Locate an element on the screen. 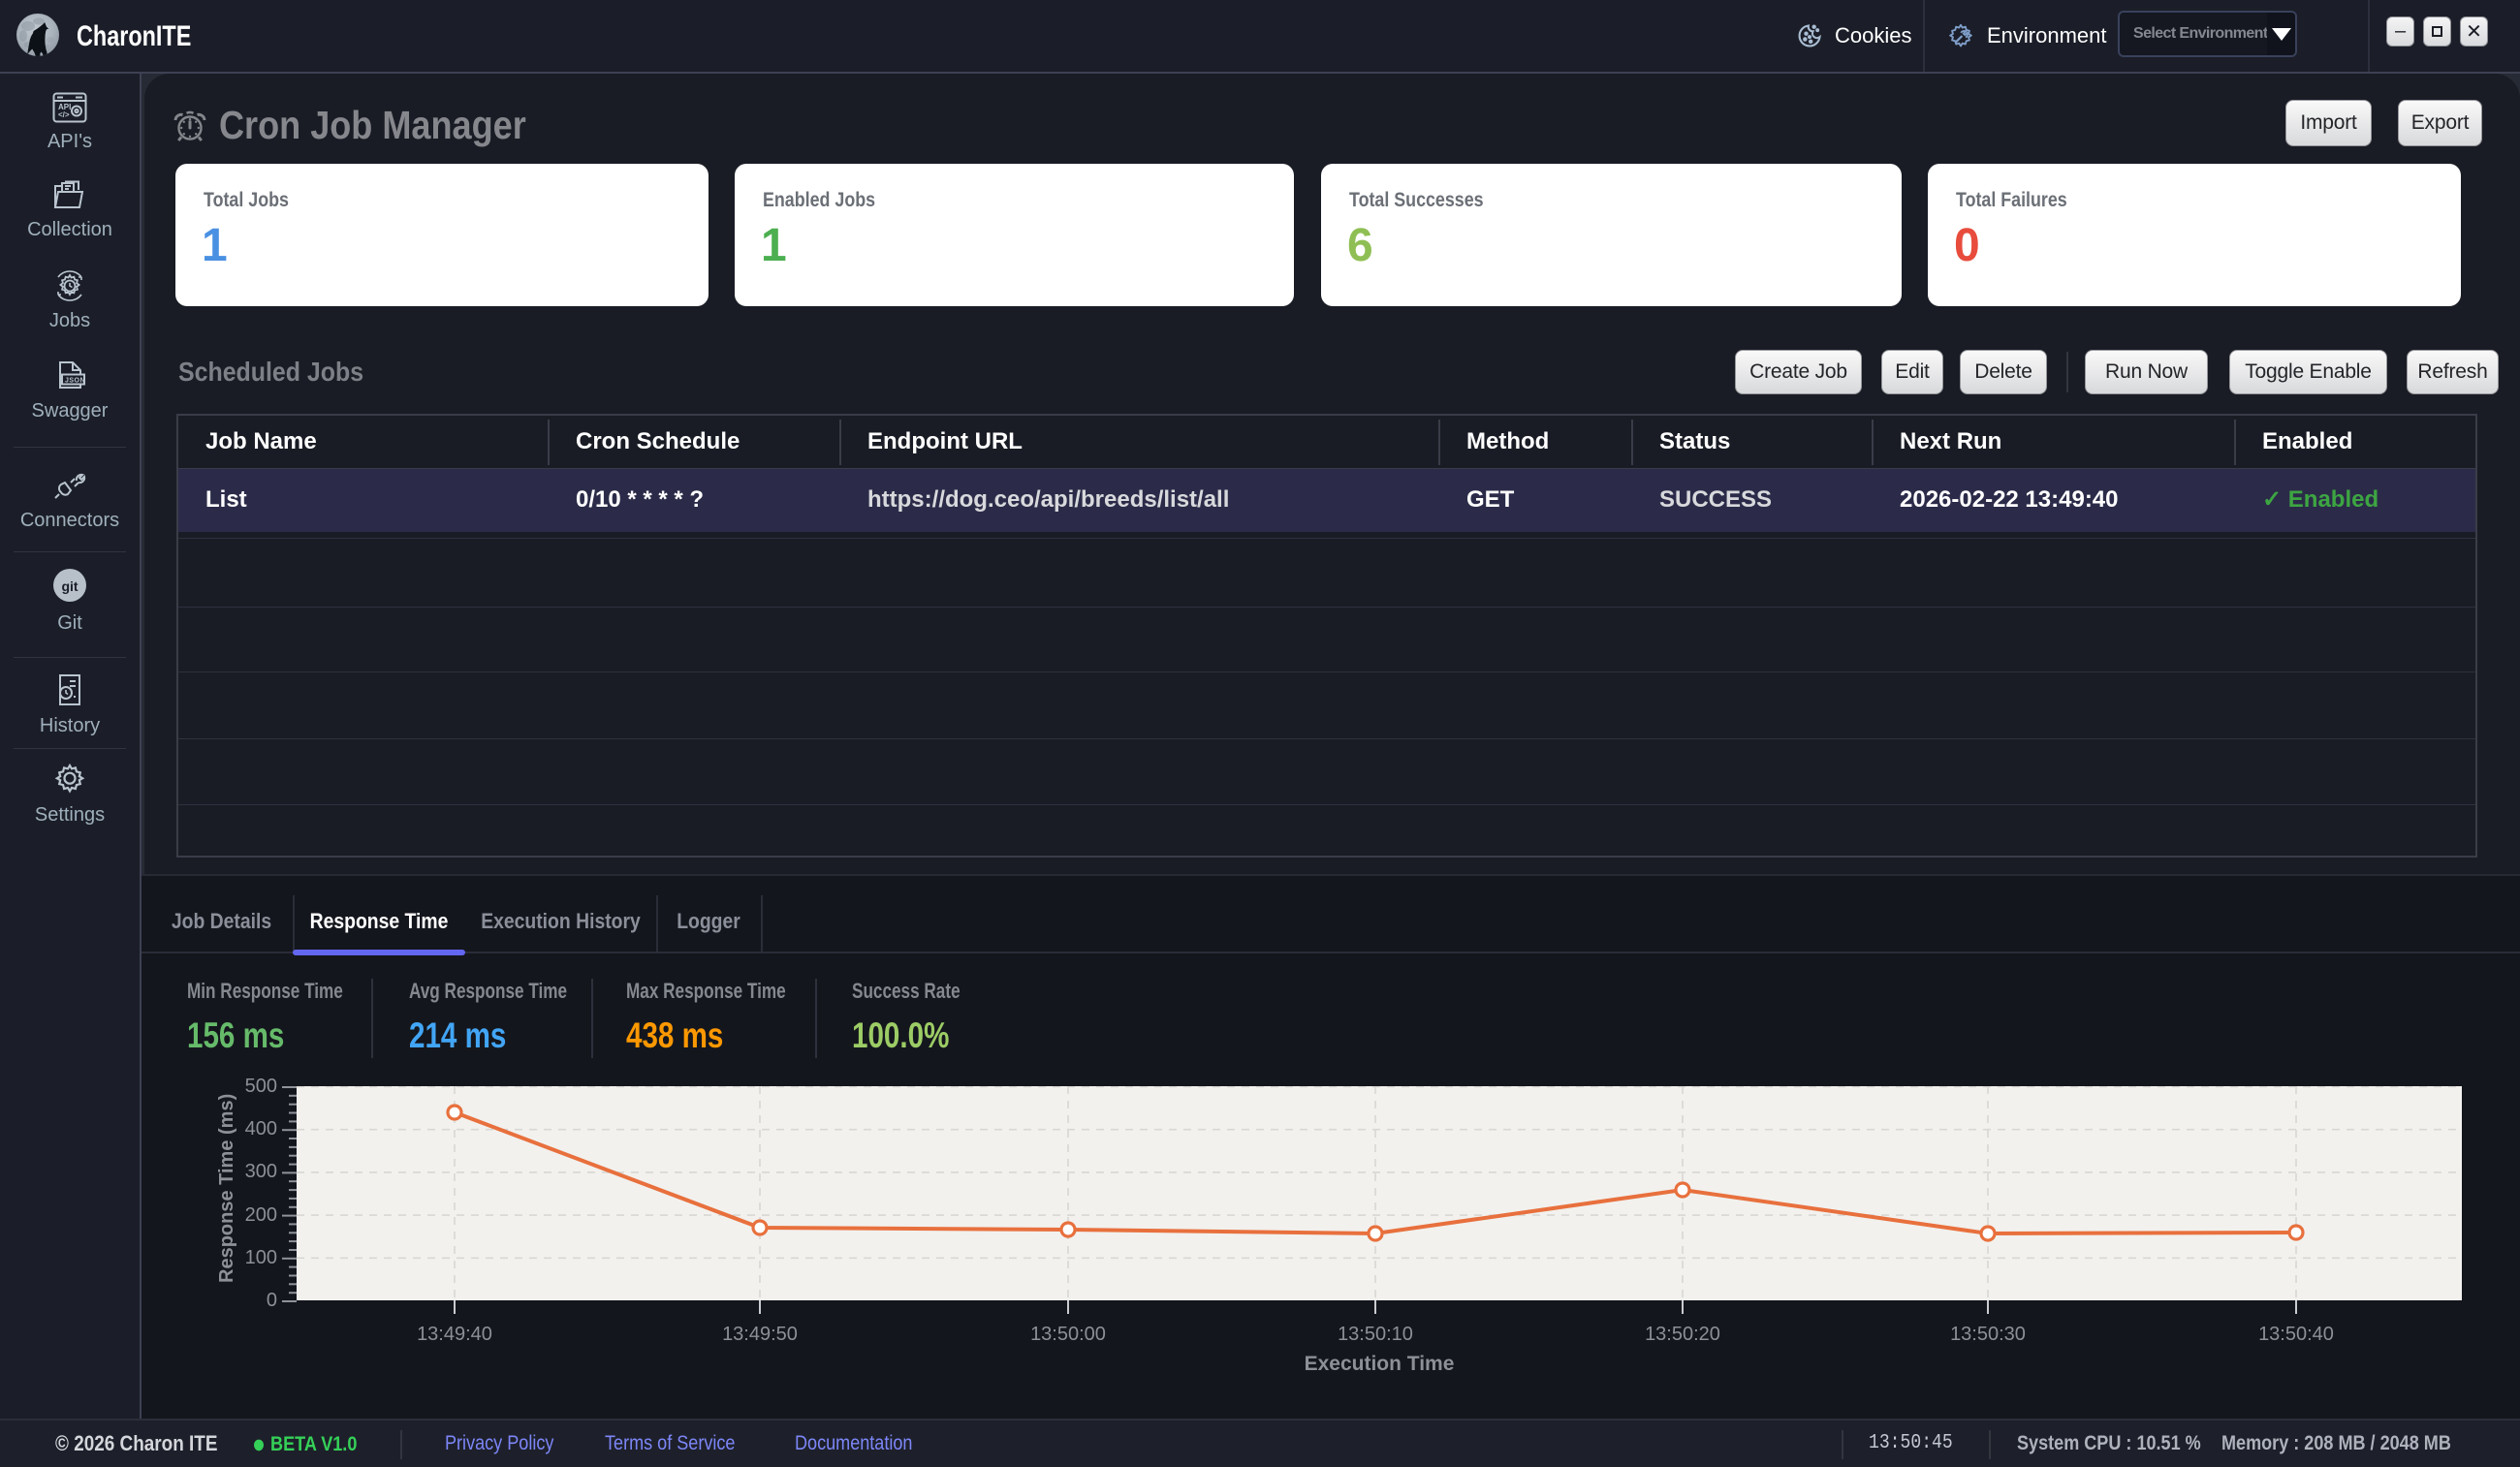  svg-text: API is located at coordinates (64, 107).